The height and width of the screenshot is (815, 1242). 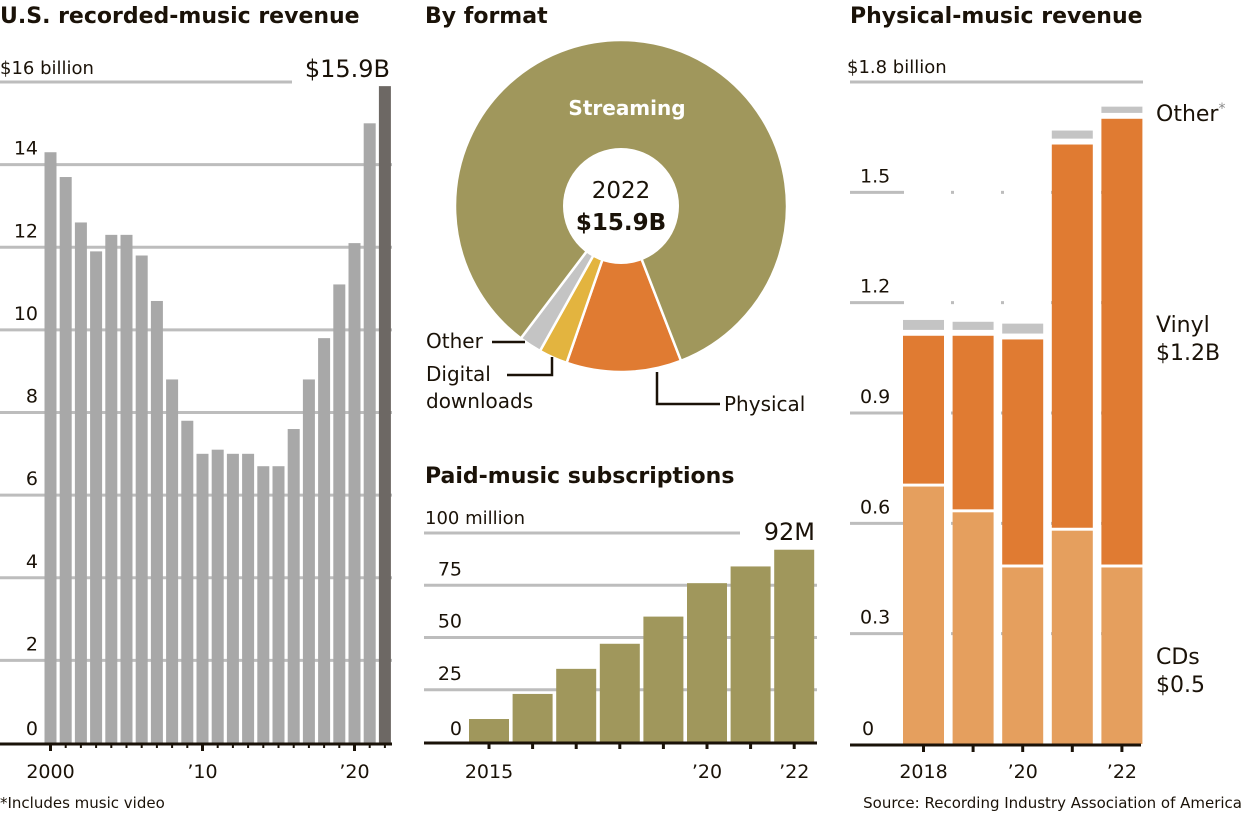 I want to click on other-label: Other, so click(x=455, y=341).